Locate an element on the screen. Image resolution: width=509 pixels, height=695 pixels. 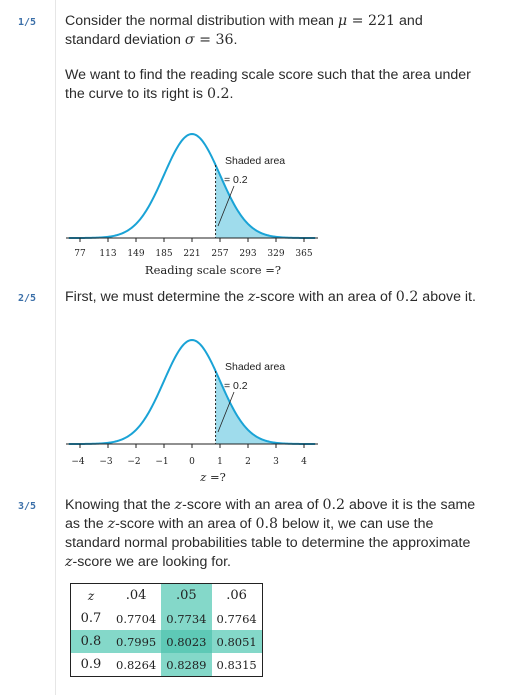
table-cell-selected: 0.8023 is located at coordinates (186, 641).